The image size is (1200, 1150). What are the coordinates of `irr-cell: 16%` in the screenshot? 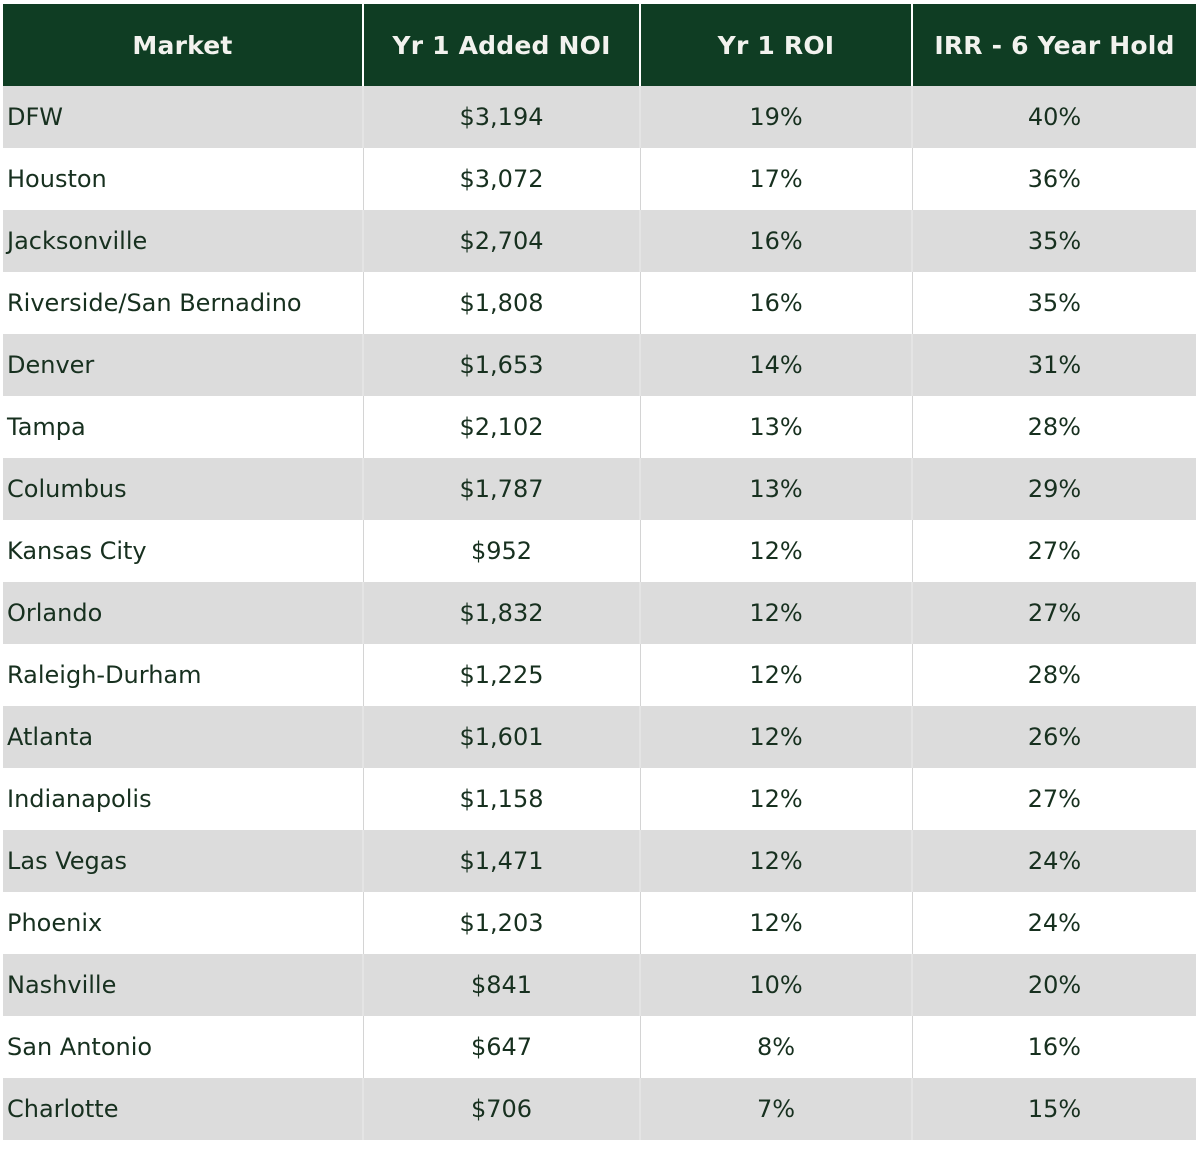 It's located at (1054, 1047).